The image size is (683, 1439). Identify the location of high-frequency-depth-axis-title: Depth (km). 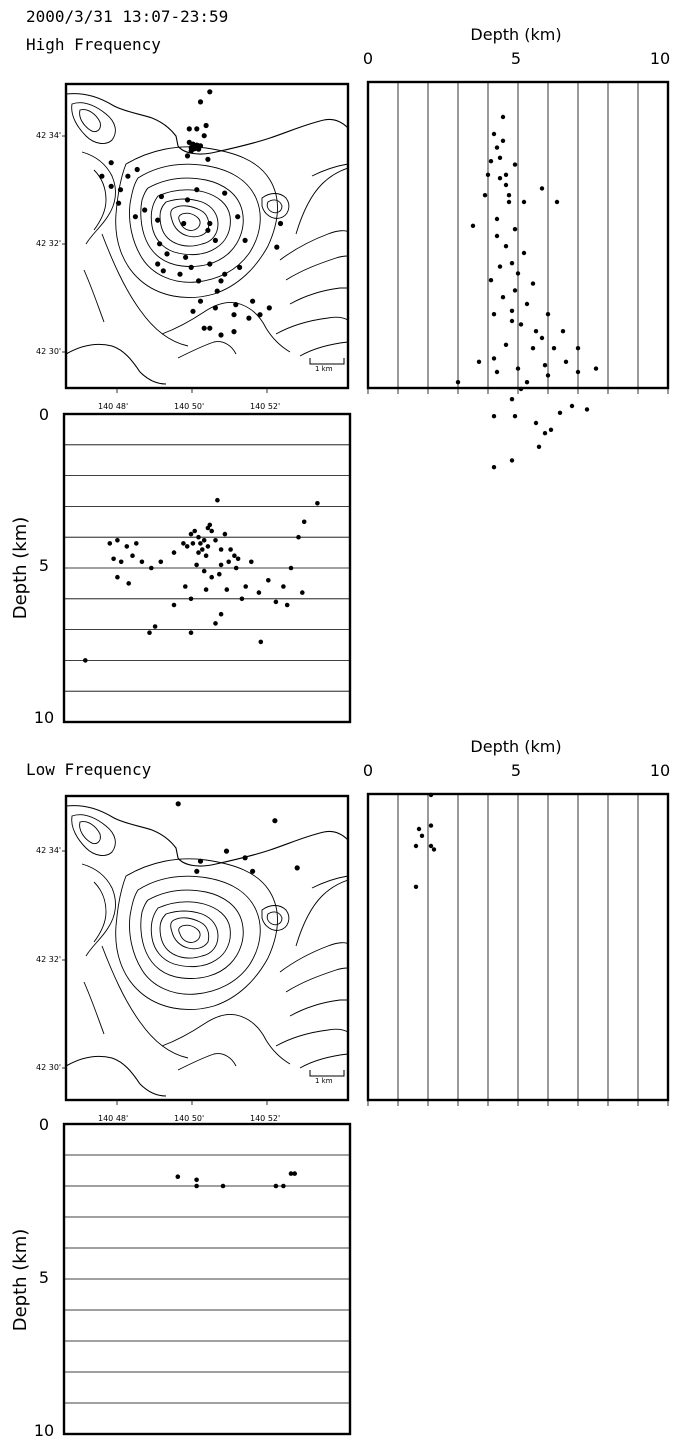
(515, 34).